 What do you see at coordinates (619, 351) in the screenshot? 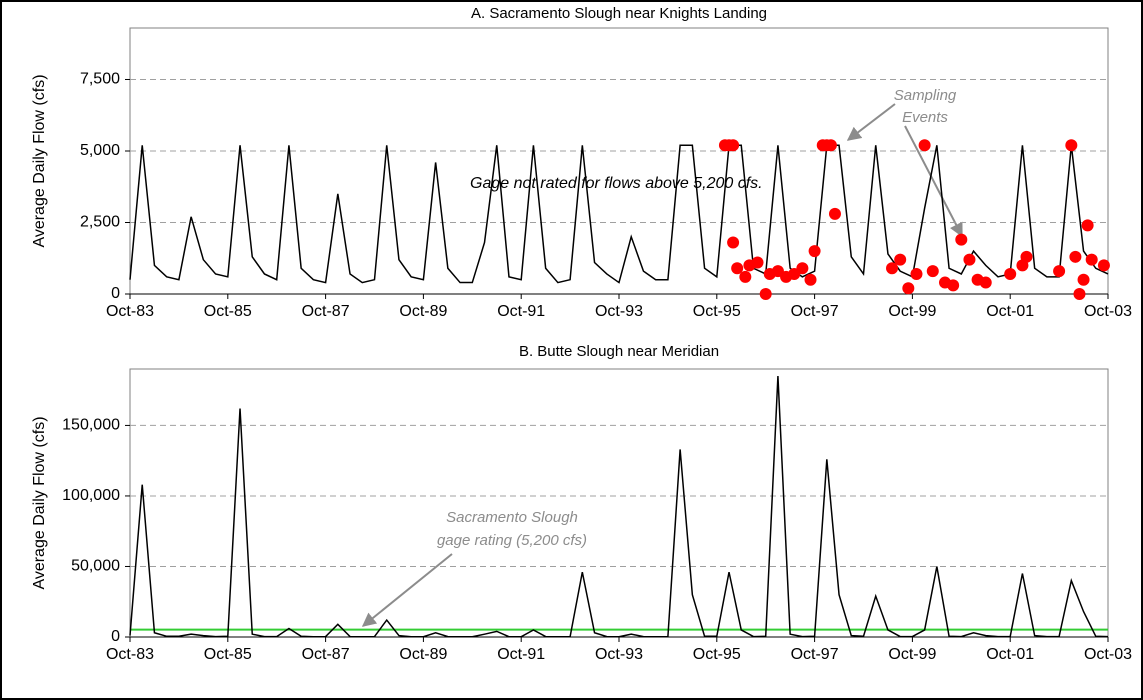
I see `chart-title: B. Butte Slough near Meridian` at bounding box center [619, 351].